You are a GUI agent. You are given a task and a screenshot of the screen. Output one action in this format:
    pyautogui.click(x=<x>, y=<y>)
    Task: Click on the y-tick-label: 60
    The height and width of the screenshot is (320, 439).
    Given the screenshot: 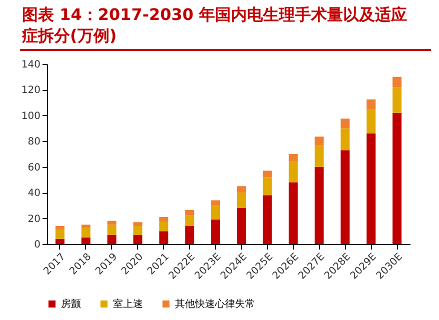 What is the action you would take?
    pyautogui.click(x=34, y=168)
    